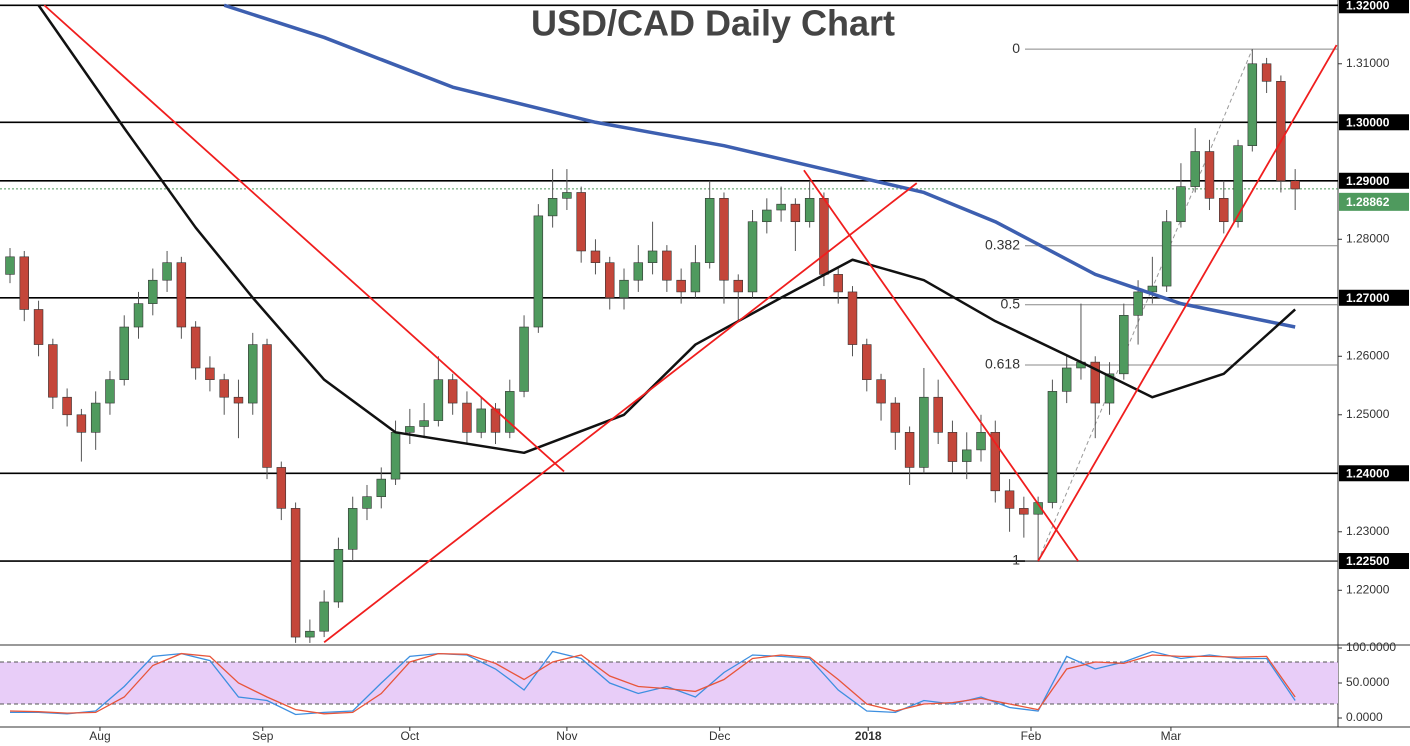 The width and height of the screenshot is (1410, 746). I want to click on oscillator-tick-label: 100.0000, so click(1371, 647).